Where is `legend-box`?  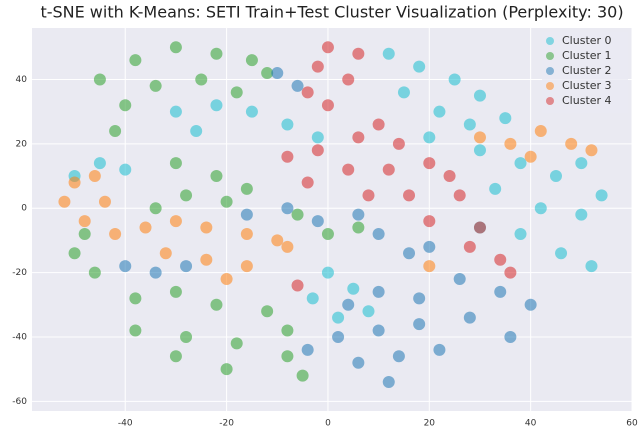
legend-box is located at coordinates (585, 72).